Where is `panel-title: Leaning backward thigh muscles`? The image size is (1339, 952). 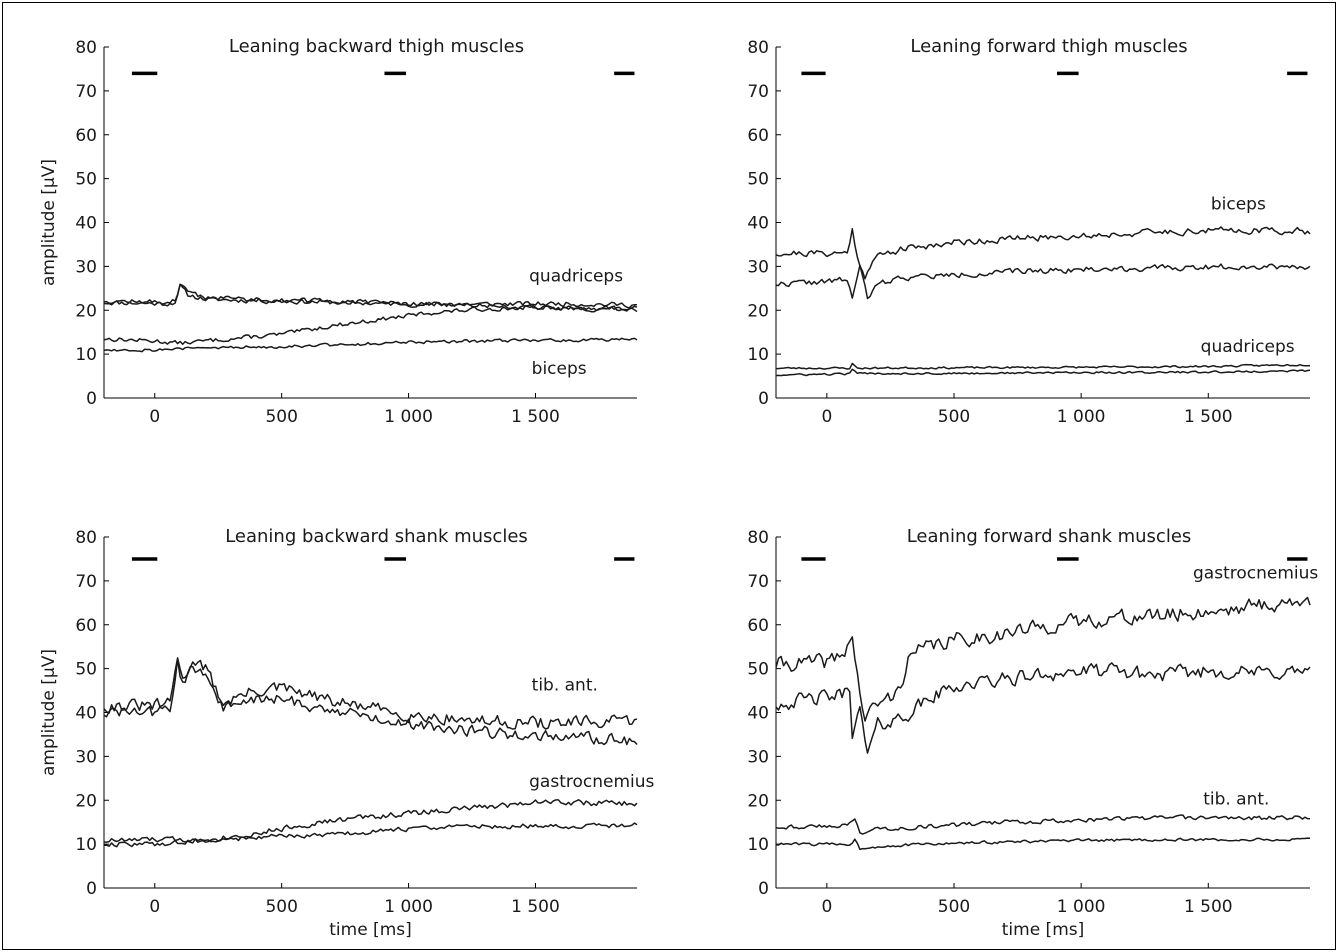 panel-title: Leaning backward thigh muscles is located at coordinates (376, 46).